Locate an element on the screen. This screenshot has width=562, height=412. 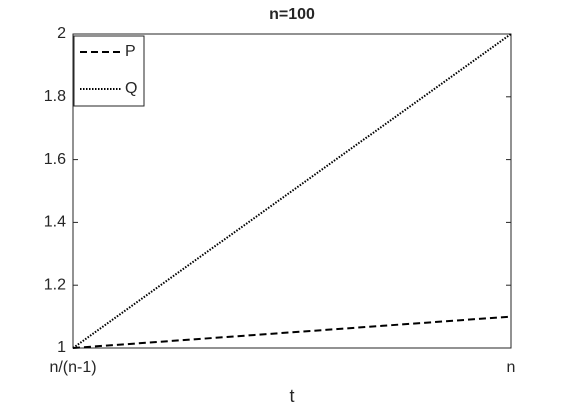
y-tick-label: 1.4 is located at coordinates (55, 222).